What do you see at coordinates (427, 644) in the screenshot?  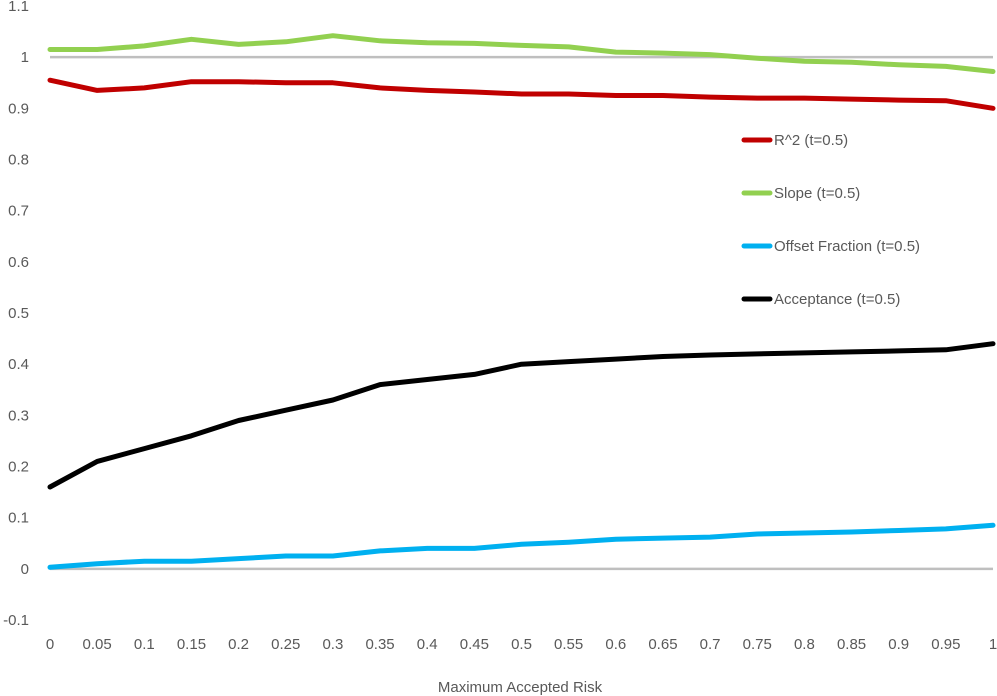 I see `x-tick-label: 0.4` at bounding box center [427, 644].